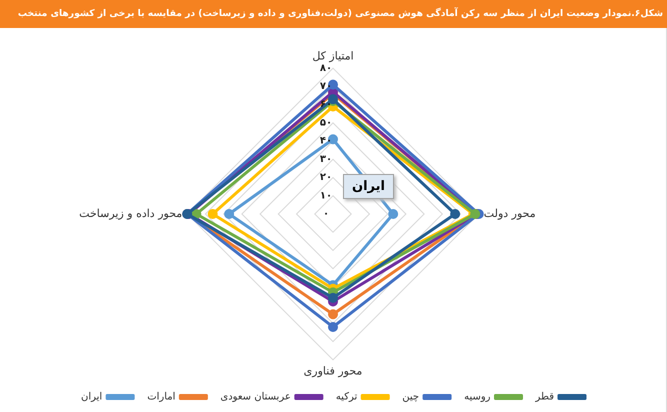 Image resolution: width=667 pixels, height=412 pixels. I want to click on y-tick-label: ۸۰, so click(326, 68).